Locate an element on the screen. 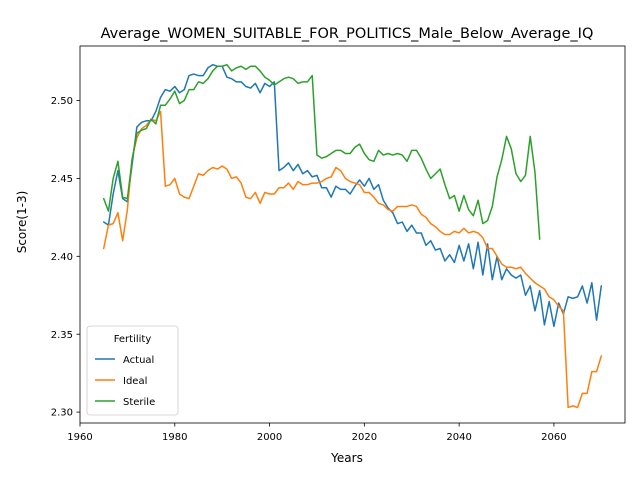 The image size is (640, 480). x-tick-label: 1960 is located at coordinates (79, 437).